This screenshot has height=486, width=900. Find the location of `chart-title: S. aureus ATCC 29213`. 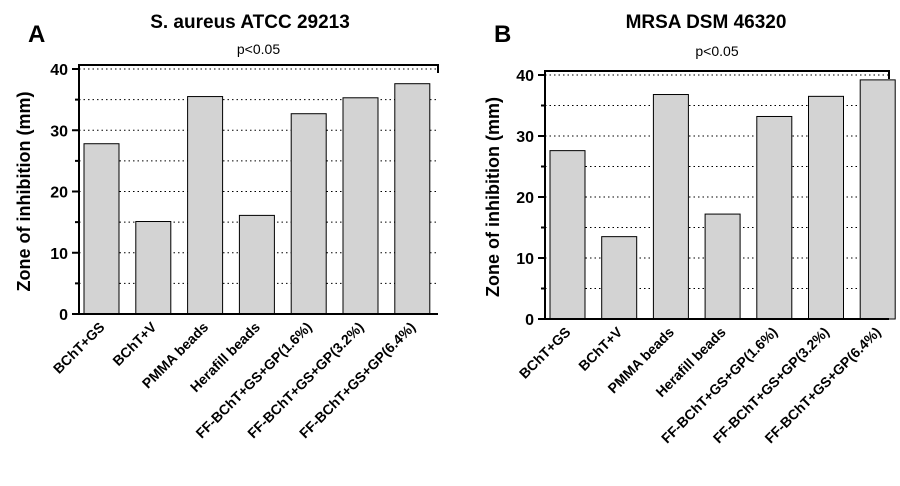

chart-title: S. aureus ATCC 29213 is located at coordinates (250, 22).